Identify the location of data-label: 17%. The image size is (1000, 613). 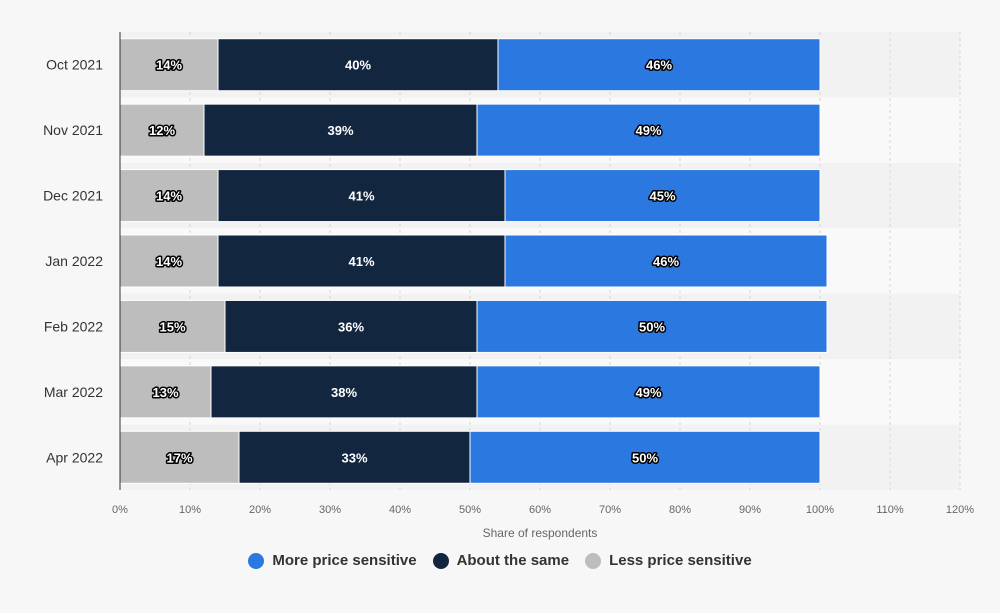
(179, 457).